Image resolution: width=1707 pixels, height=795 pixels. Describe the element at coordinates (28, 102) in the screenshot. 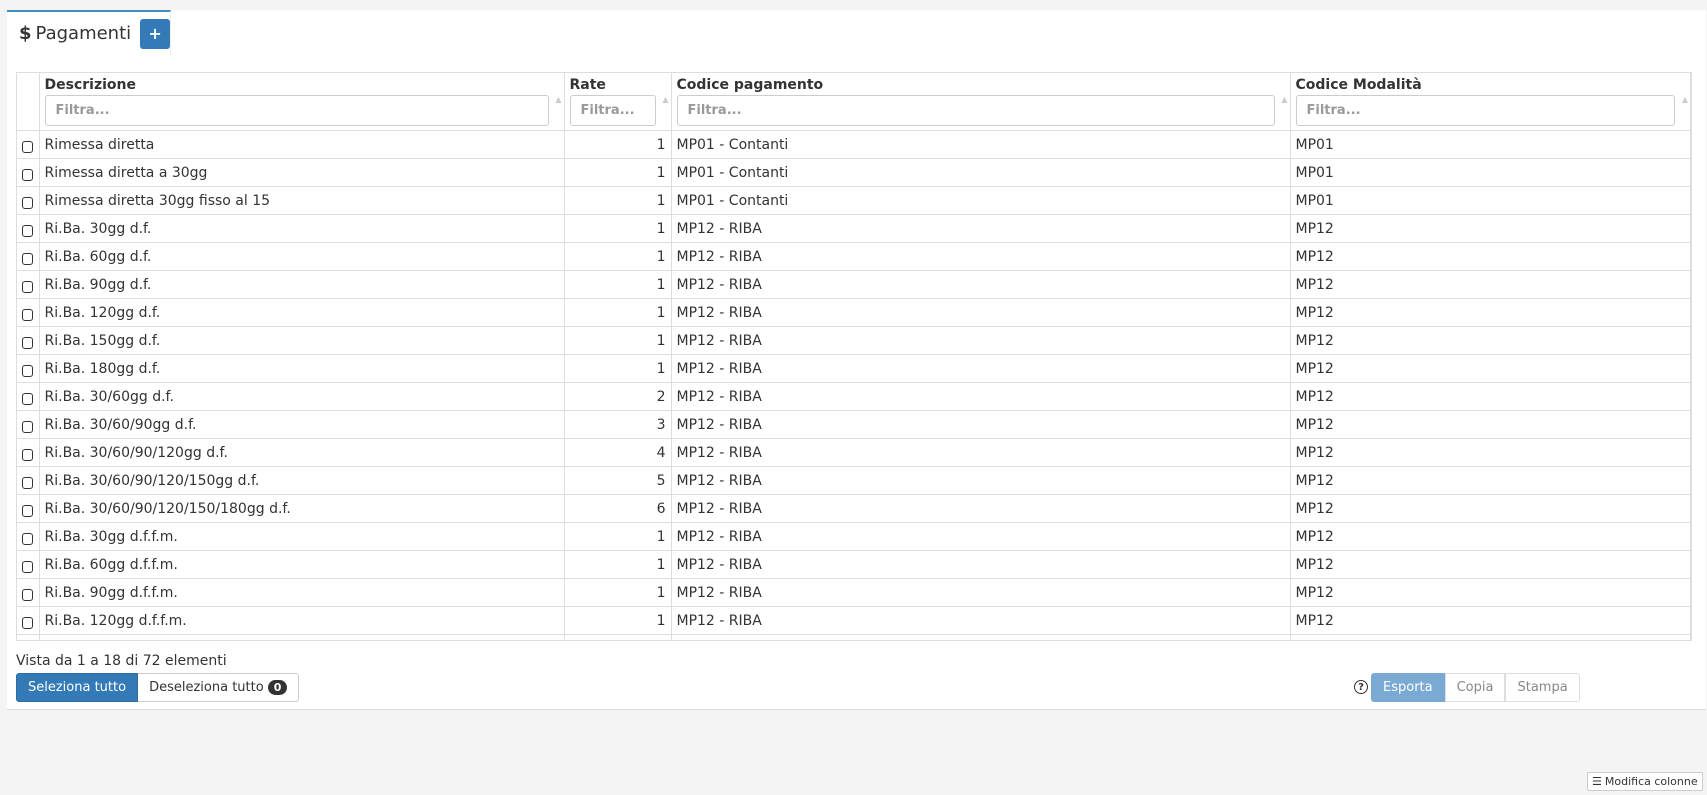

I see `checkbox-column-header` at that location.